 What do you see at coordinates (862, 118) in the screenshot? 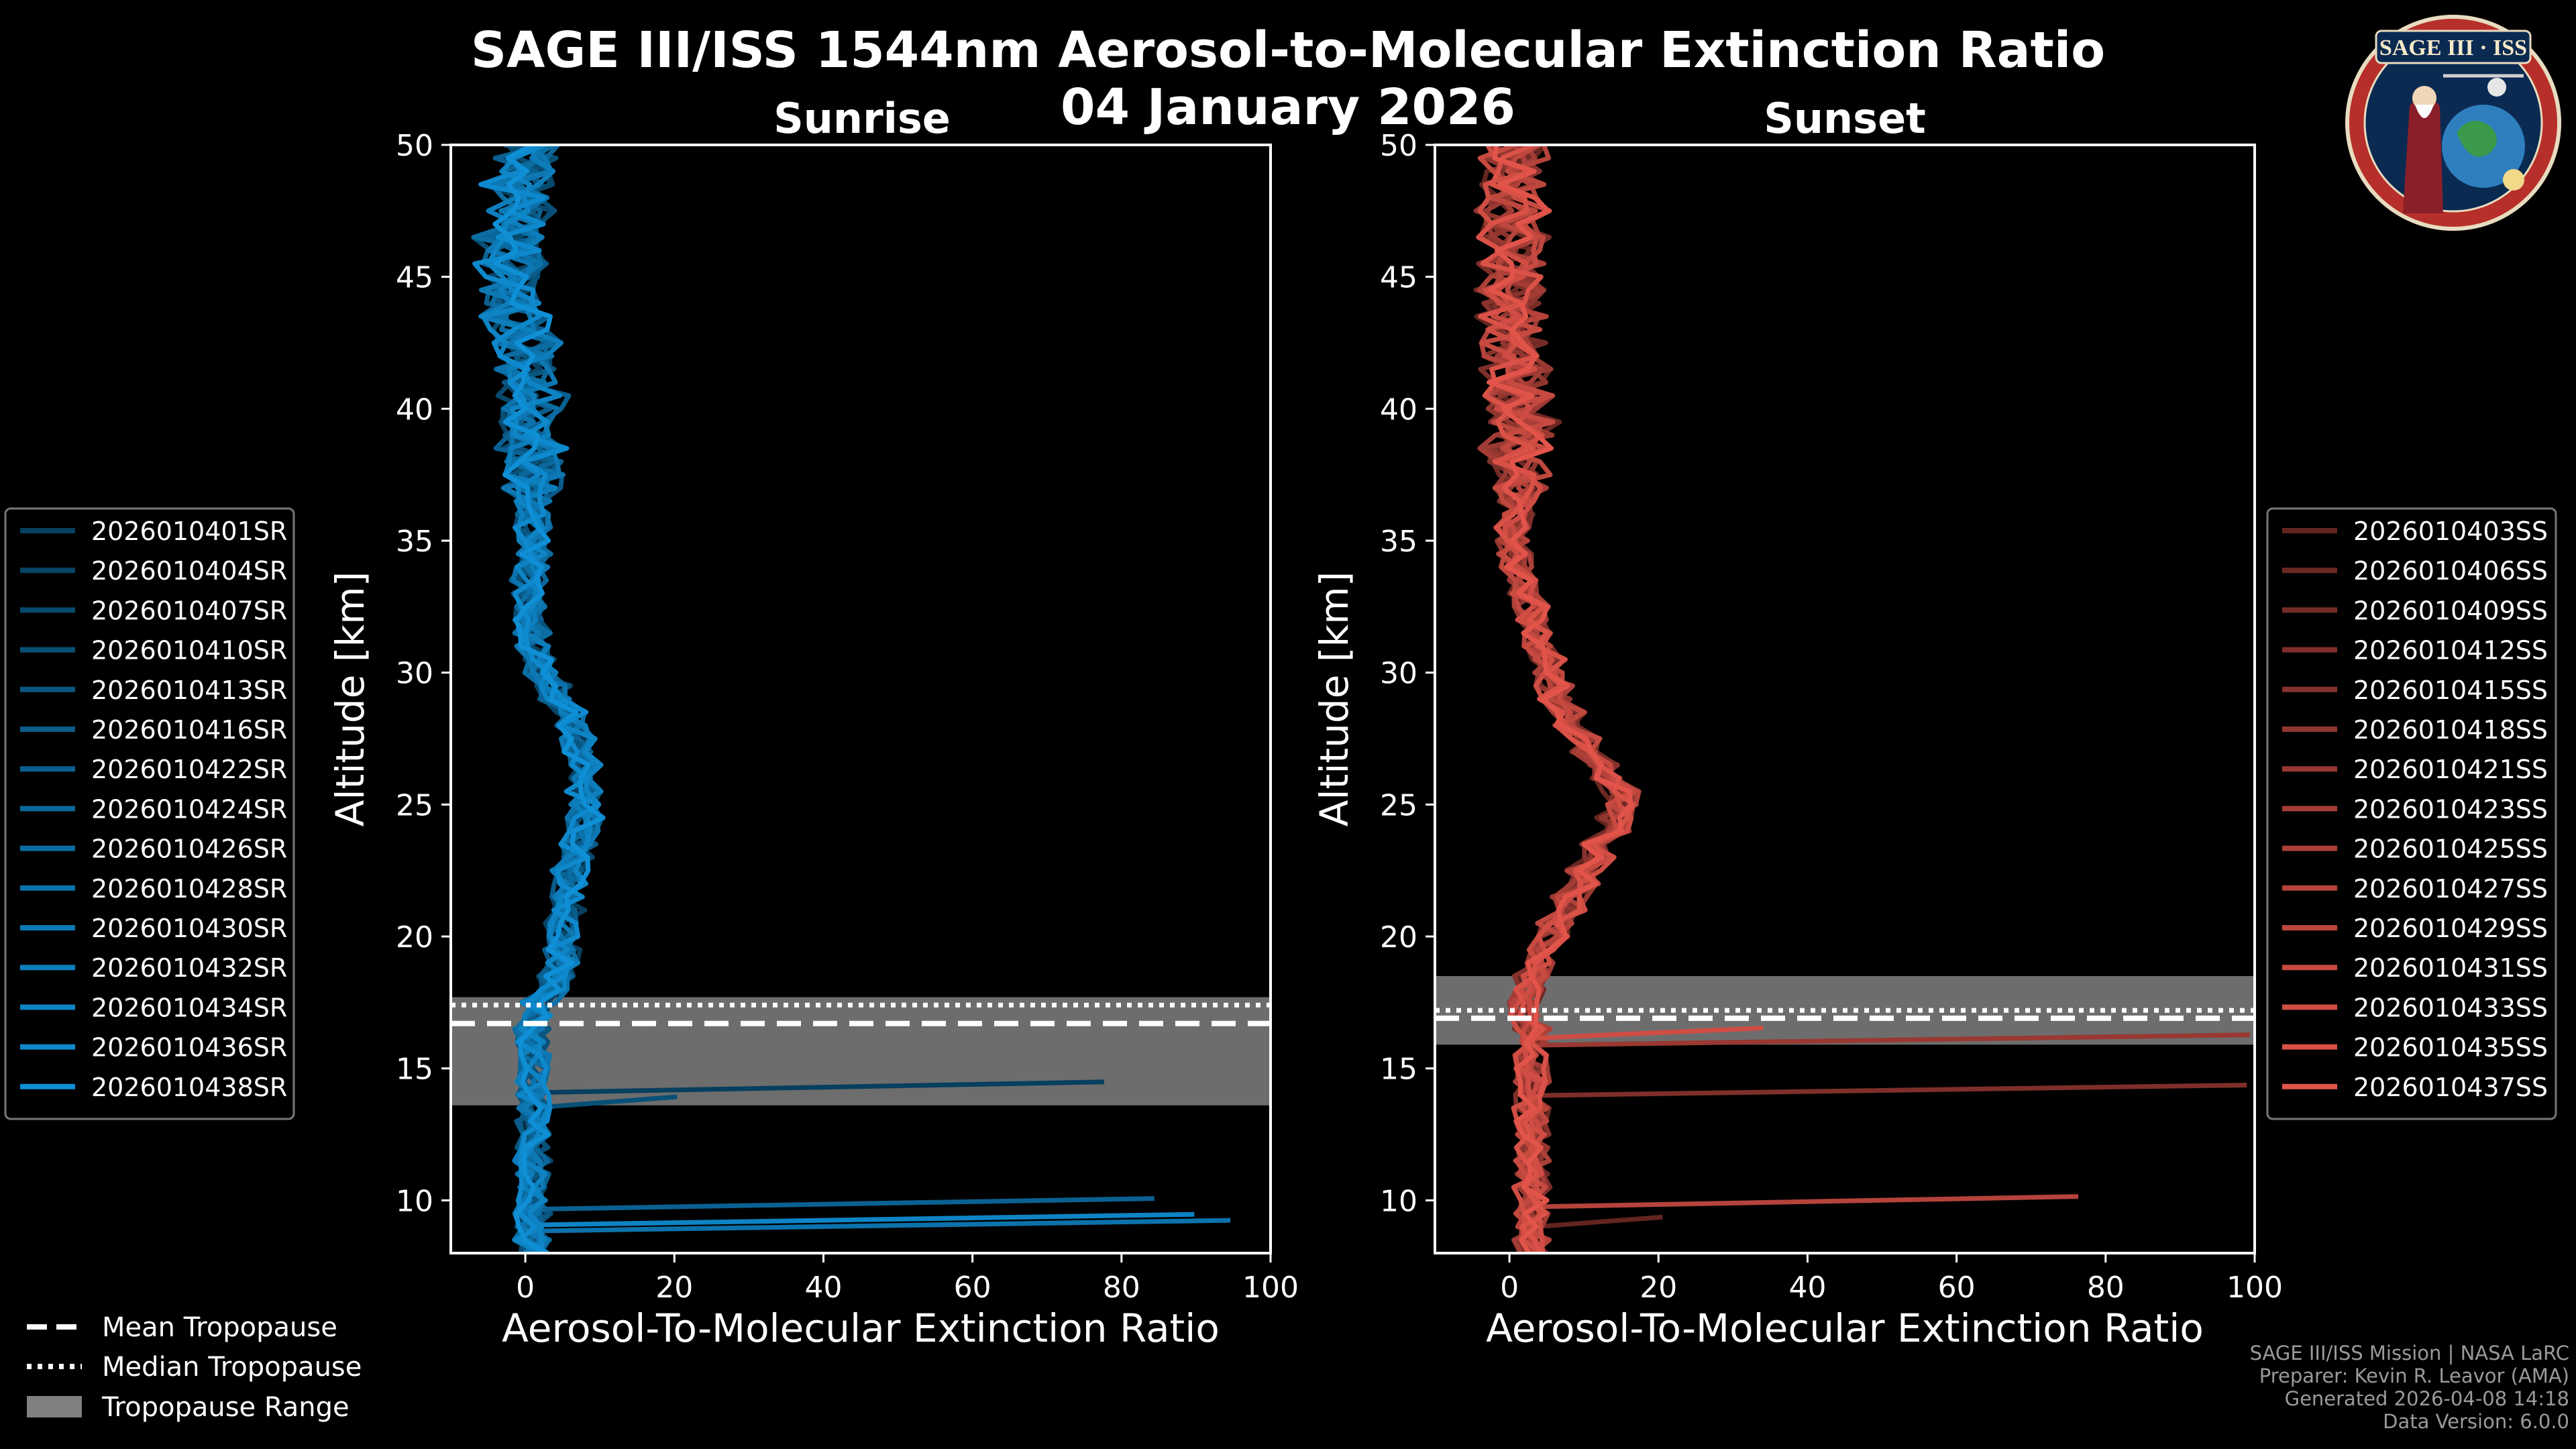
I see `sunrise-panel-title: Sunrise` at bounding box center [862, 118].